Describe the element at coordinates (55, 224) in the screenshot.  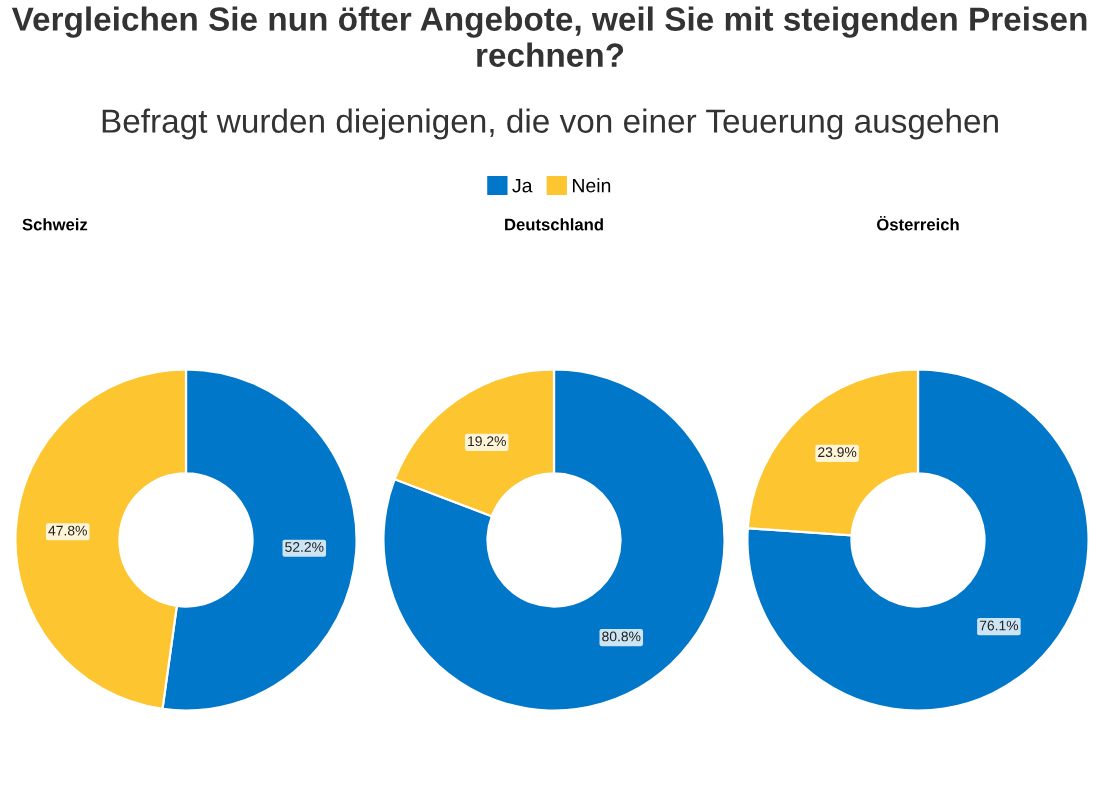
I see `text: Schweiz` at that location.